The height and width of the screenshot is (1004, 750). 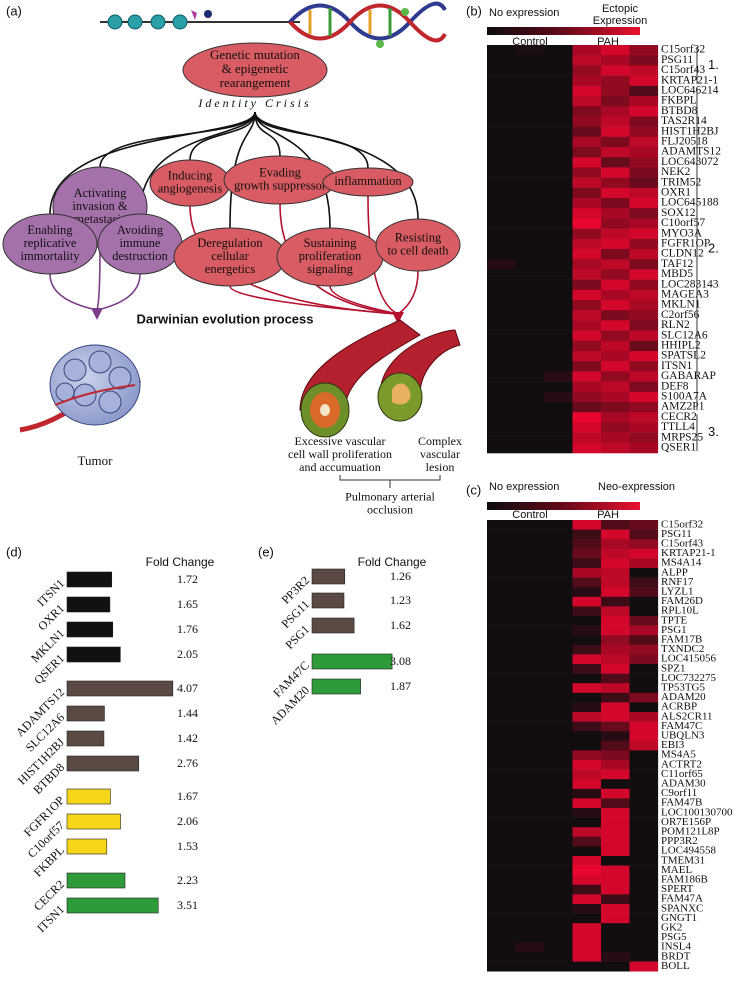 What do you see at coordinates (682, 524) in the screenshot?
I see `gene-label: C15orf32` at bounding box center [682, 524].